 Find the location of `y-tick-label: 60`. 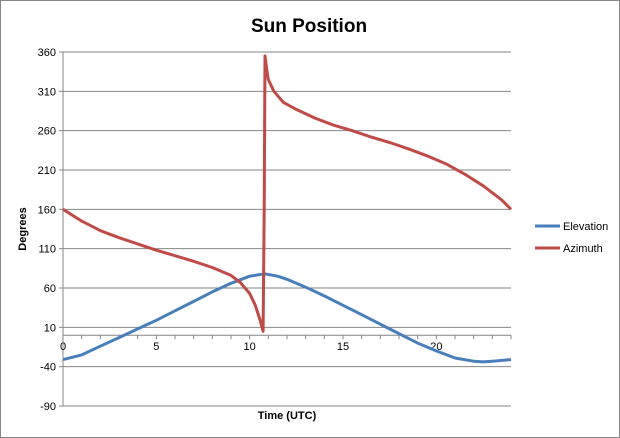

y-tick-label: 60 is located at coordinates (50, 289).